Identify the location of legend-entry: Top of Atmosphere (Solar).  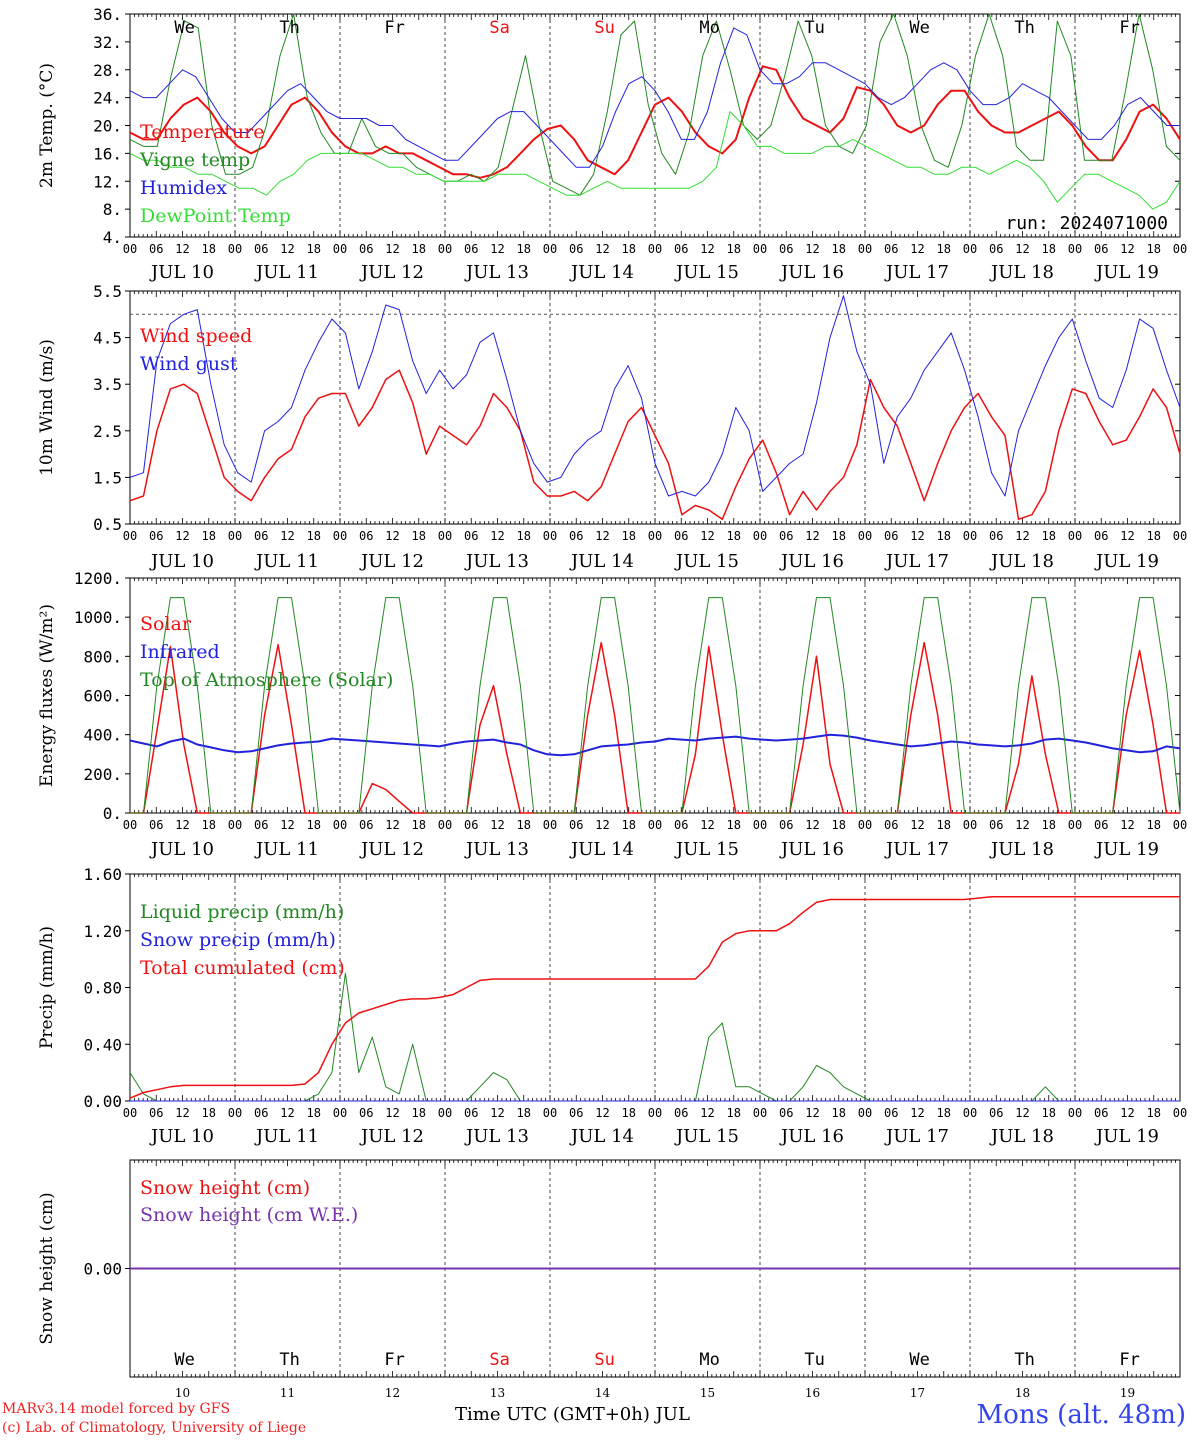
(266, 680).